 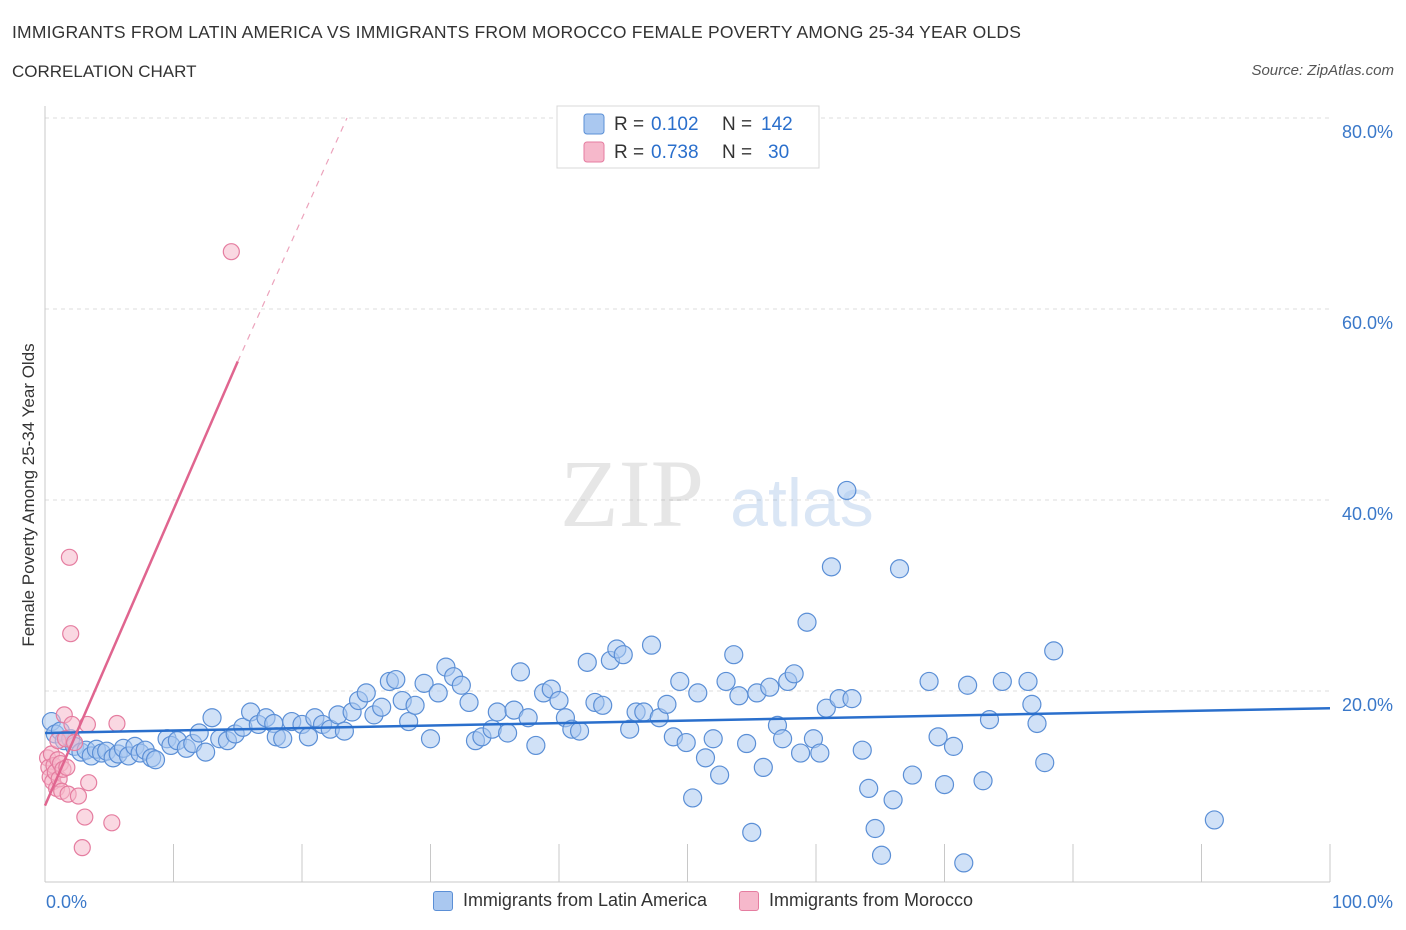 I want to click on legend-n-label-2: N =, so click(x=737, y=152).